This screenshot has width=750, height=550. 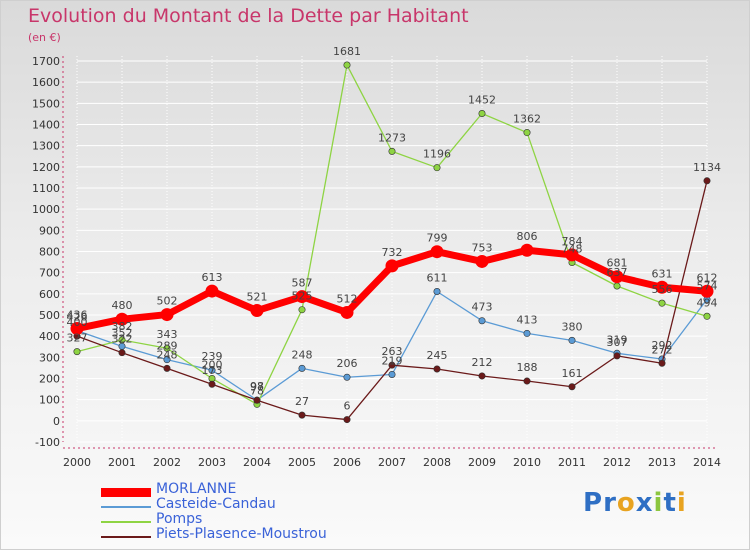 What do you see at coordinates (437, 278) in the screenshot?
I see `data-label: 611` at bounding box center [437, 278].